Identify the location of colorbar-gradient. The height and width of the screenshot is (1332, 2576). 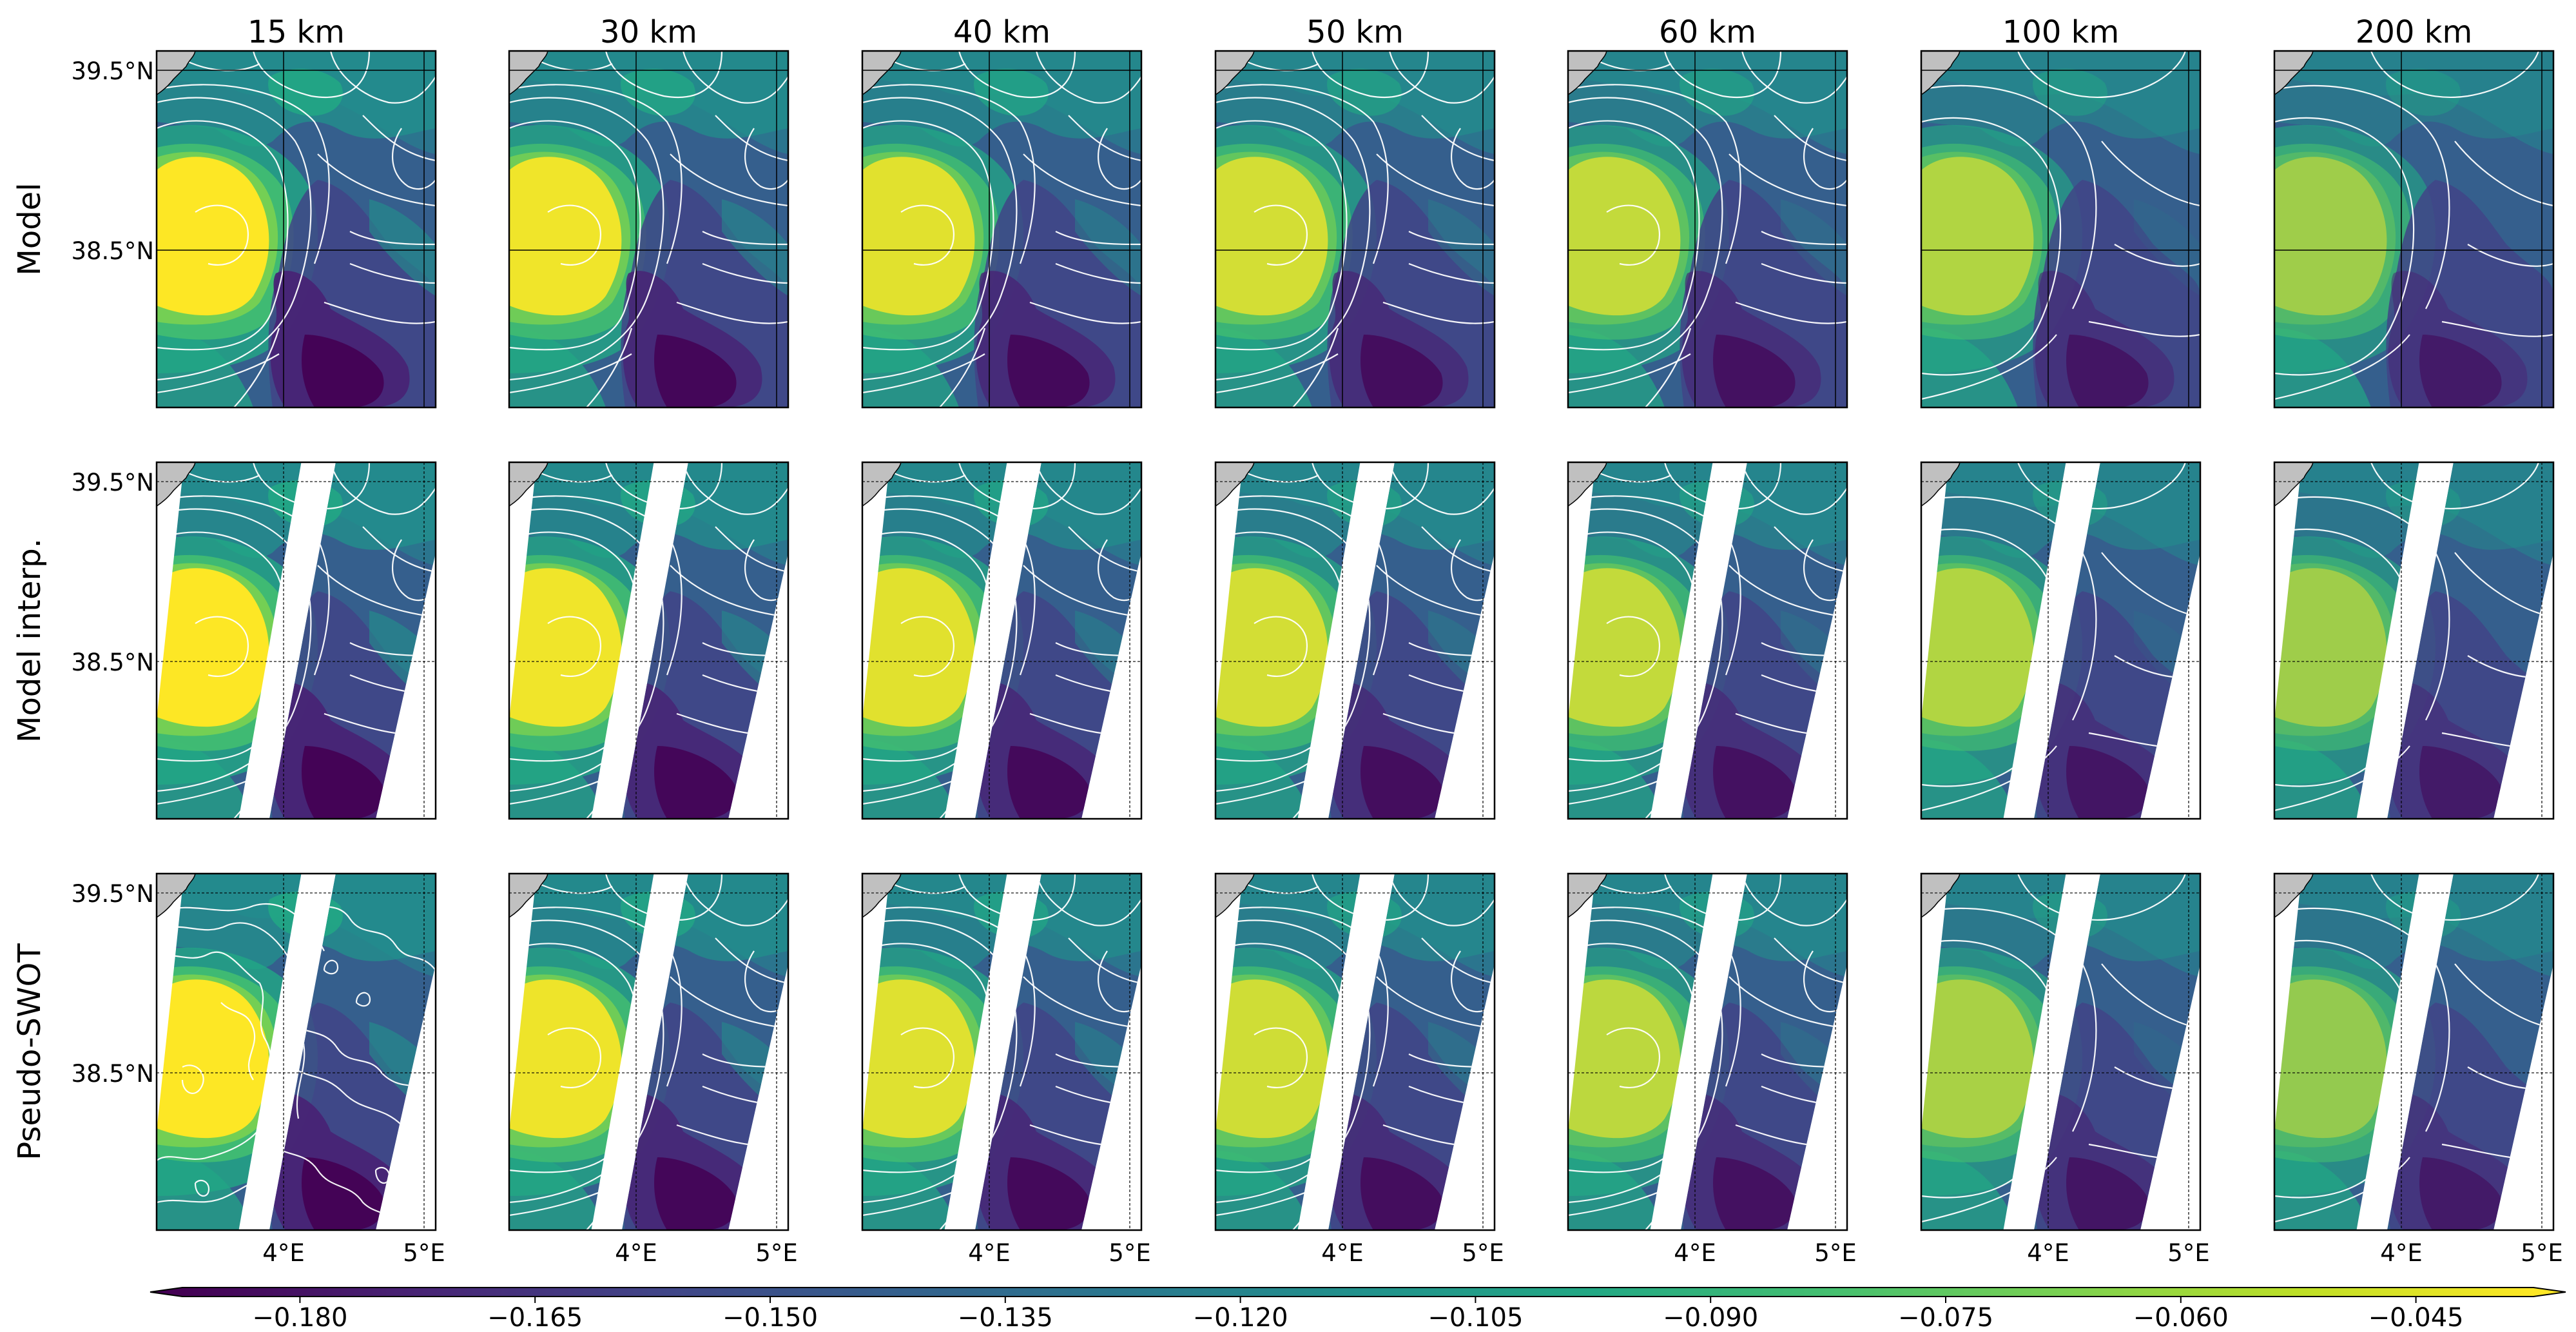
(1357, 1292).